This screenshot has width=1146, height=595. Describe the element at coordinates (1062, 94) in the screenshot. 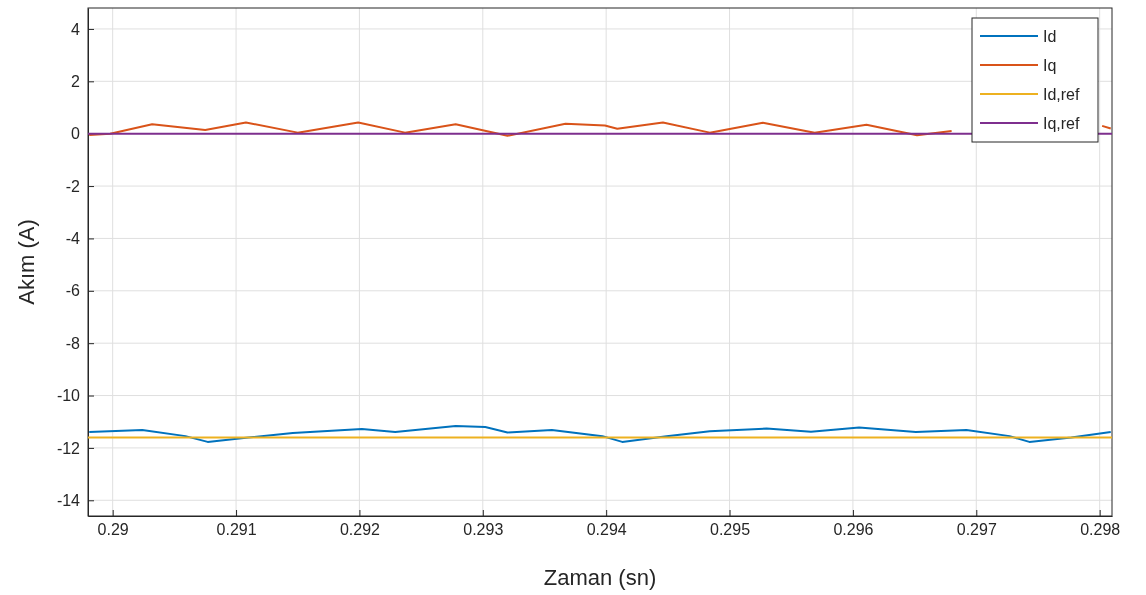

I see `legend-label: Id,ref` at that location.